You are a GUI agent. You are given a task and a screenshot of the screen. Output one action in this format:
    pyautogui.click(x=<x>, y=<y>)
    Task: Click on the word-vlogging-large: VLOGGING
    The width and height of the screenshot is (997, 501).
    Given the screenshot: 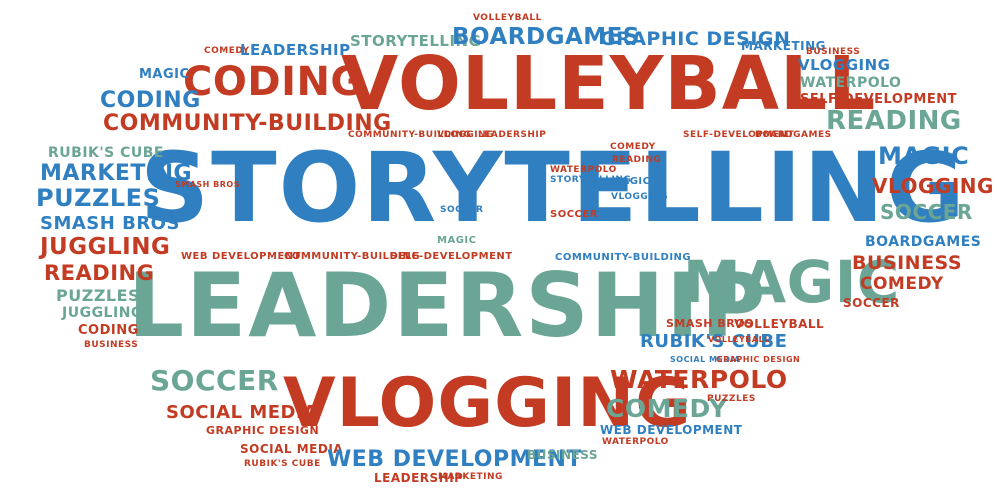 What is the action you would take?
    pyautogui.click(x=487, y=403)
    